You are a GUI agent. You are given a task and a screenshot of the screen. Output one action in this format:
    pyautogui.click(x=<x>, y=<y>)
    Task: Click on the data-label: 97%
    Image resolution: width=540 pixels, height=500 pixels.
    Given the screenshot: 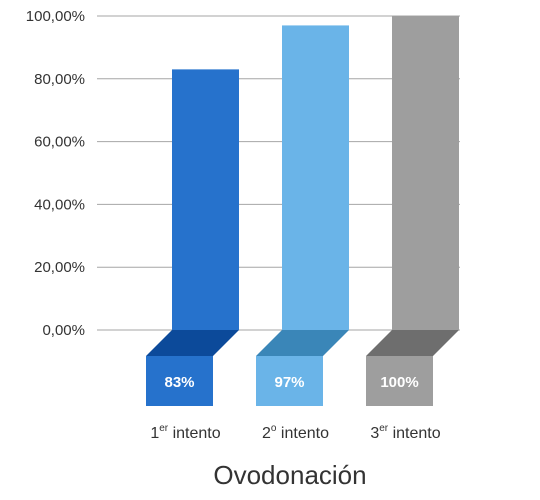 What is the action you would take?
    pyautogui.click(x=289, y=382)
    